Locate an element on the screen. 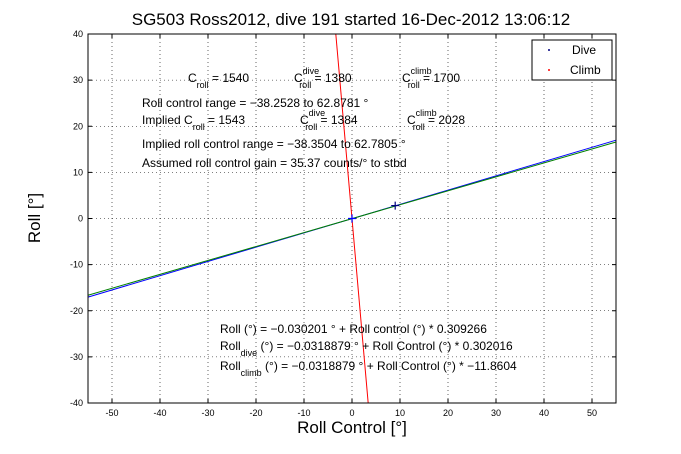 This screenshot has width=681, height=454. x-tick-label: -40 is located at coordinates (159, 413).